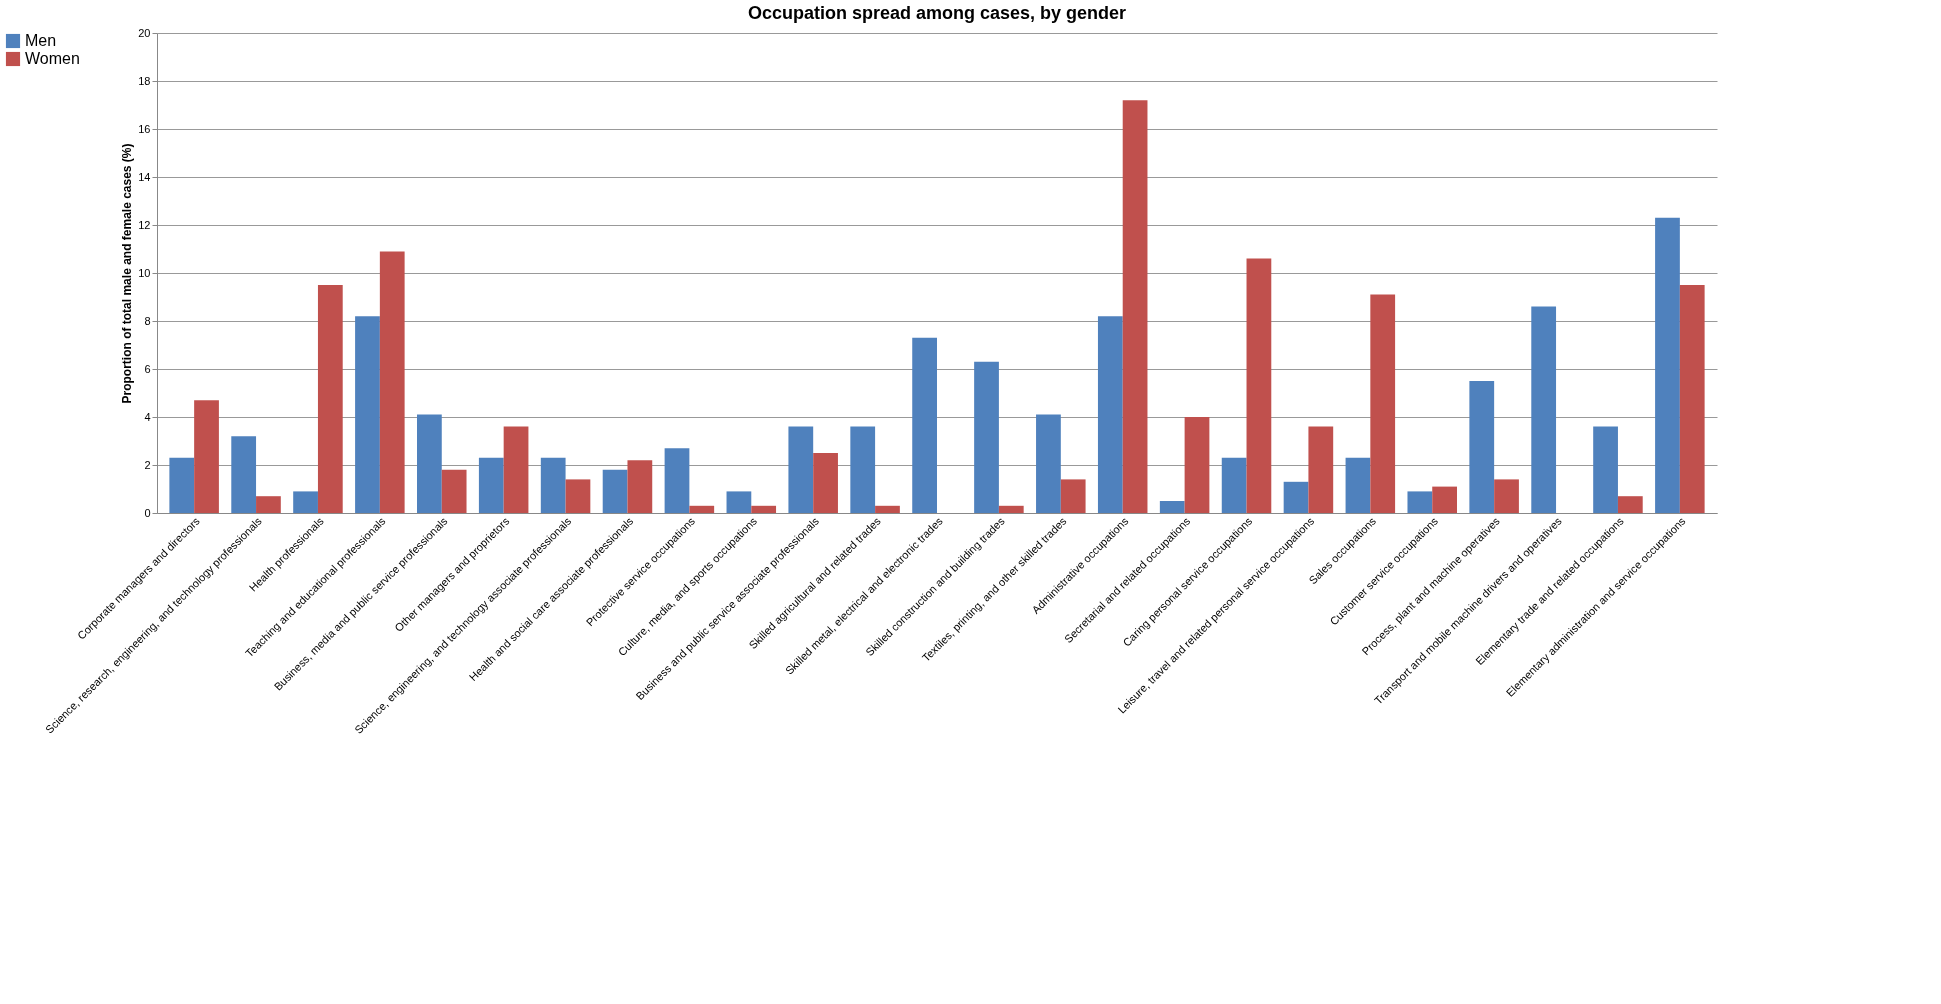 The image size is (1941, 1004). I want to click on y-axis-title: Proportion of total male and female cases (%), so click(127, 273).